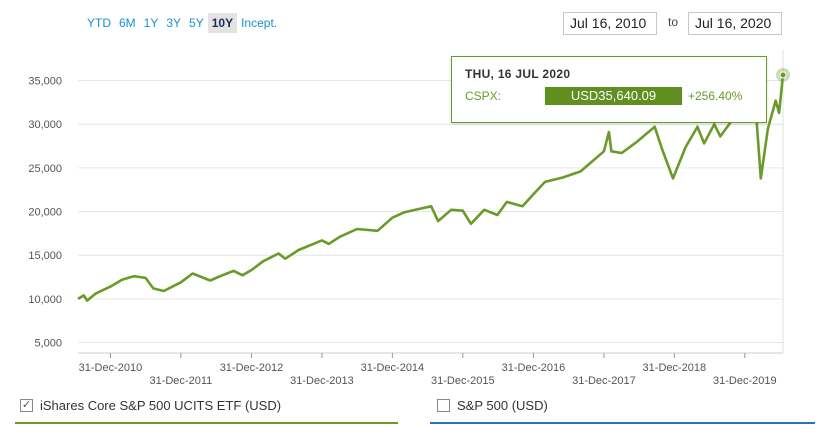 The height and width of the screenshot is (437, 823). What do you see at coordinates (45, 256) in the screenshot?
I see `y-tick-label: 15,000` at bounding box center [45, 256].